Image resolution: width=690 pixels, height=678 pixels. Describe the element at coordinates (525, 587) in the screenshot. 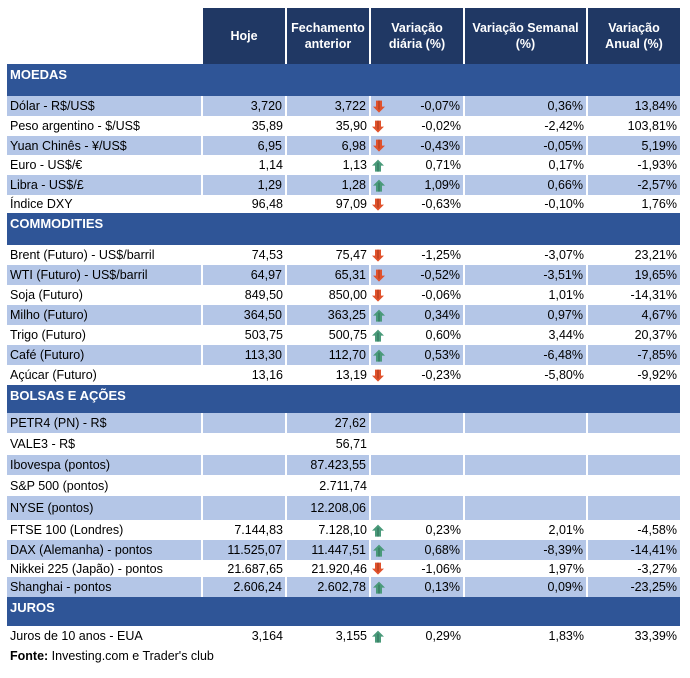

I see `var-semanal-value: 0,09%` at that location.